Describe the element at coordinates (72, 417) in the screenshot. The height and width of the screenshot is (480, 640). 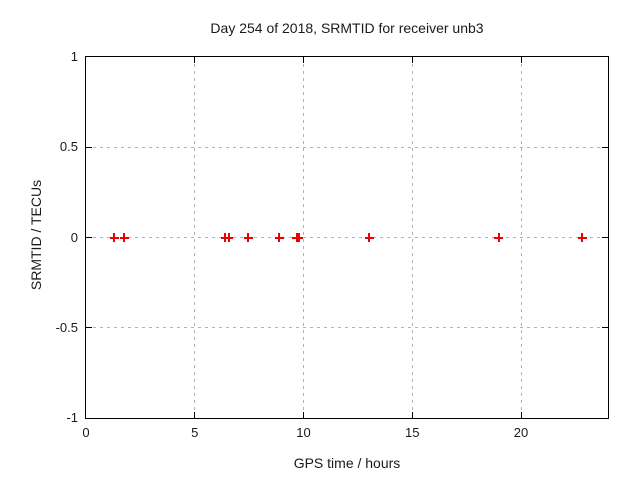
I see `ytick-label: -1` at that location.